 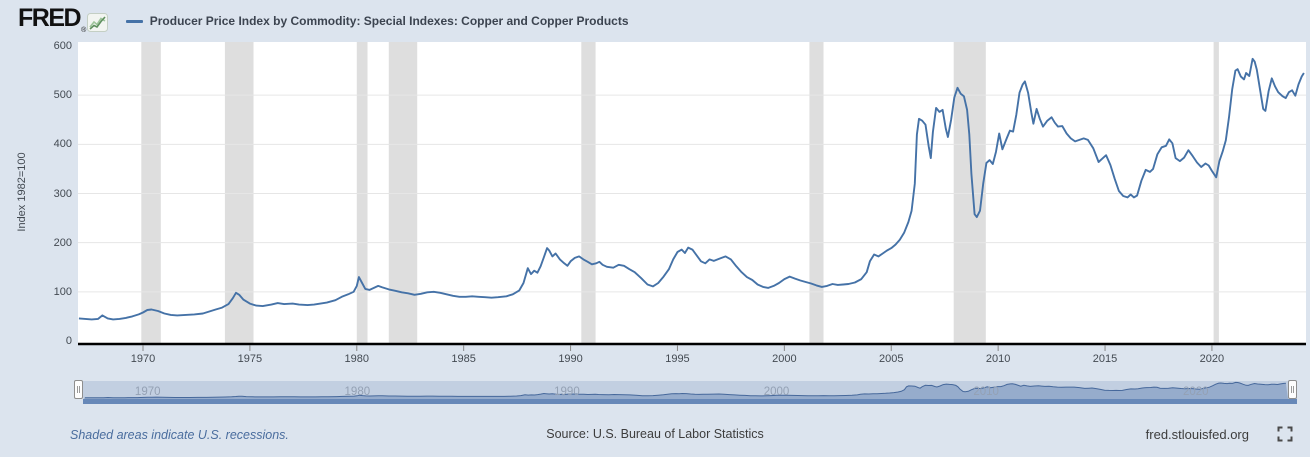 I want to click on fred-logo-text: FRED, so click(x=50, y=17).